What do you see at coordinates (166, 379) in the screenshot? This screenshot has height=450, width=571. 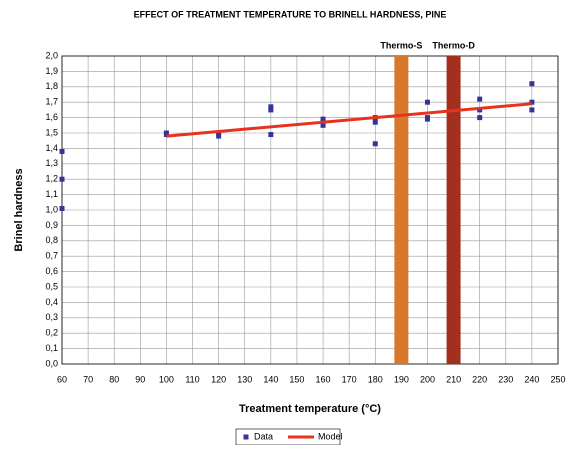 I see `x-tick-label: 100` at bounding box center [166, 379].